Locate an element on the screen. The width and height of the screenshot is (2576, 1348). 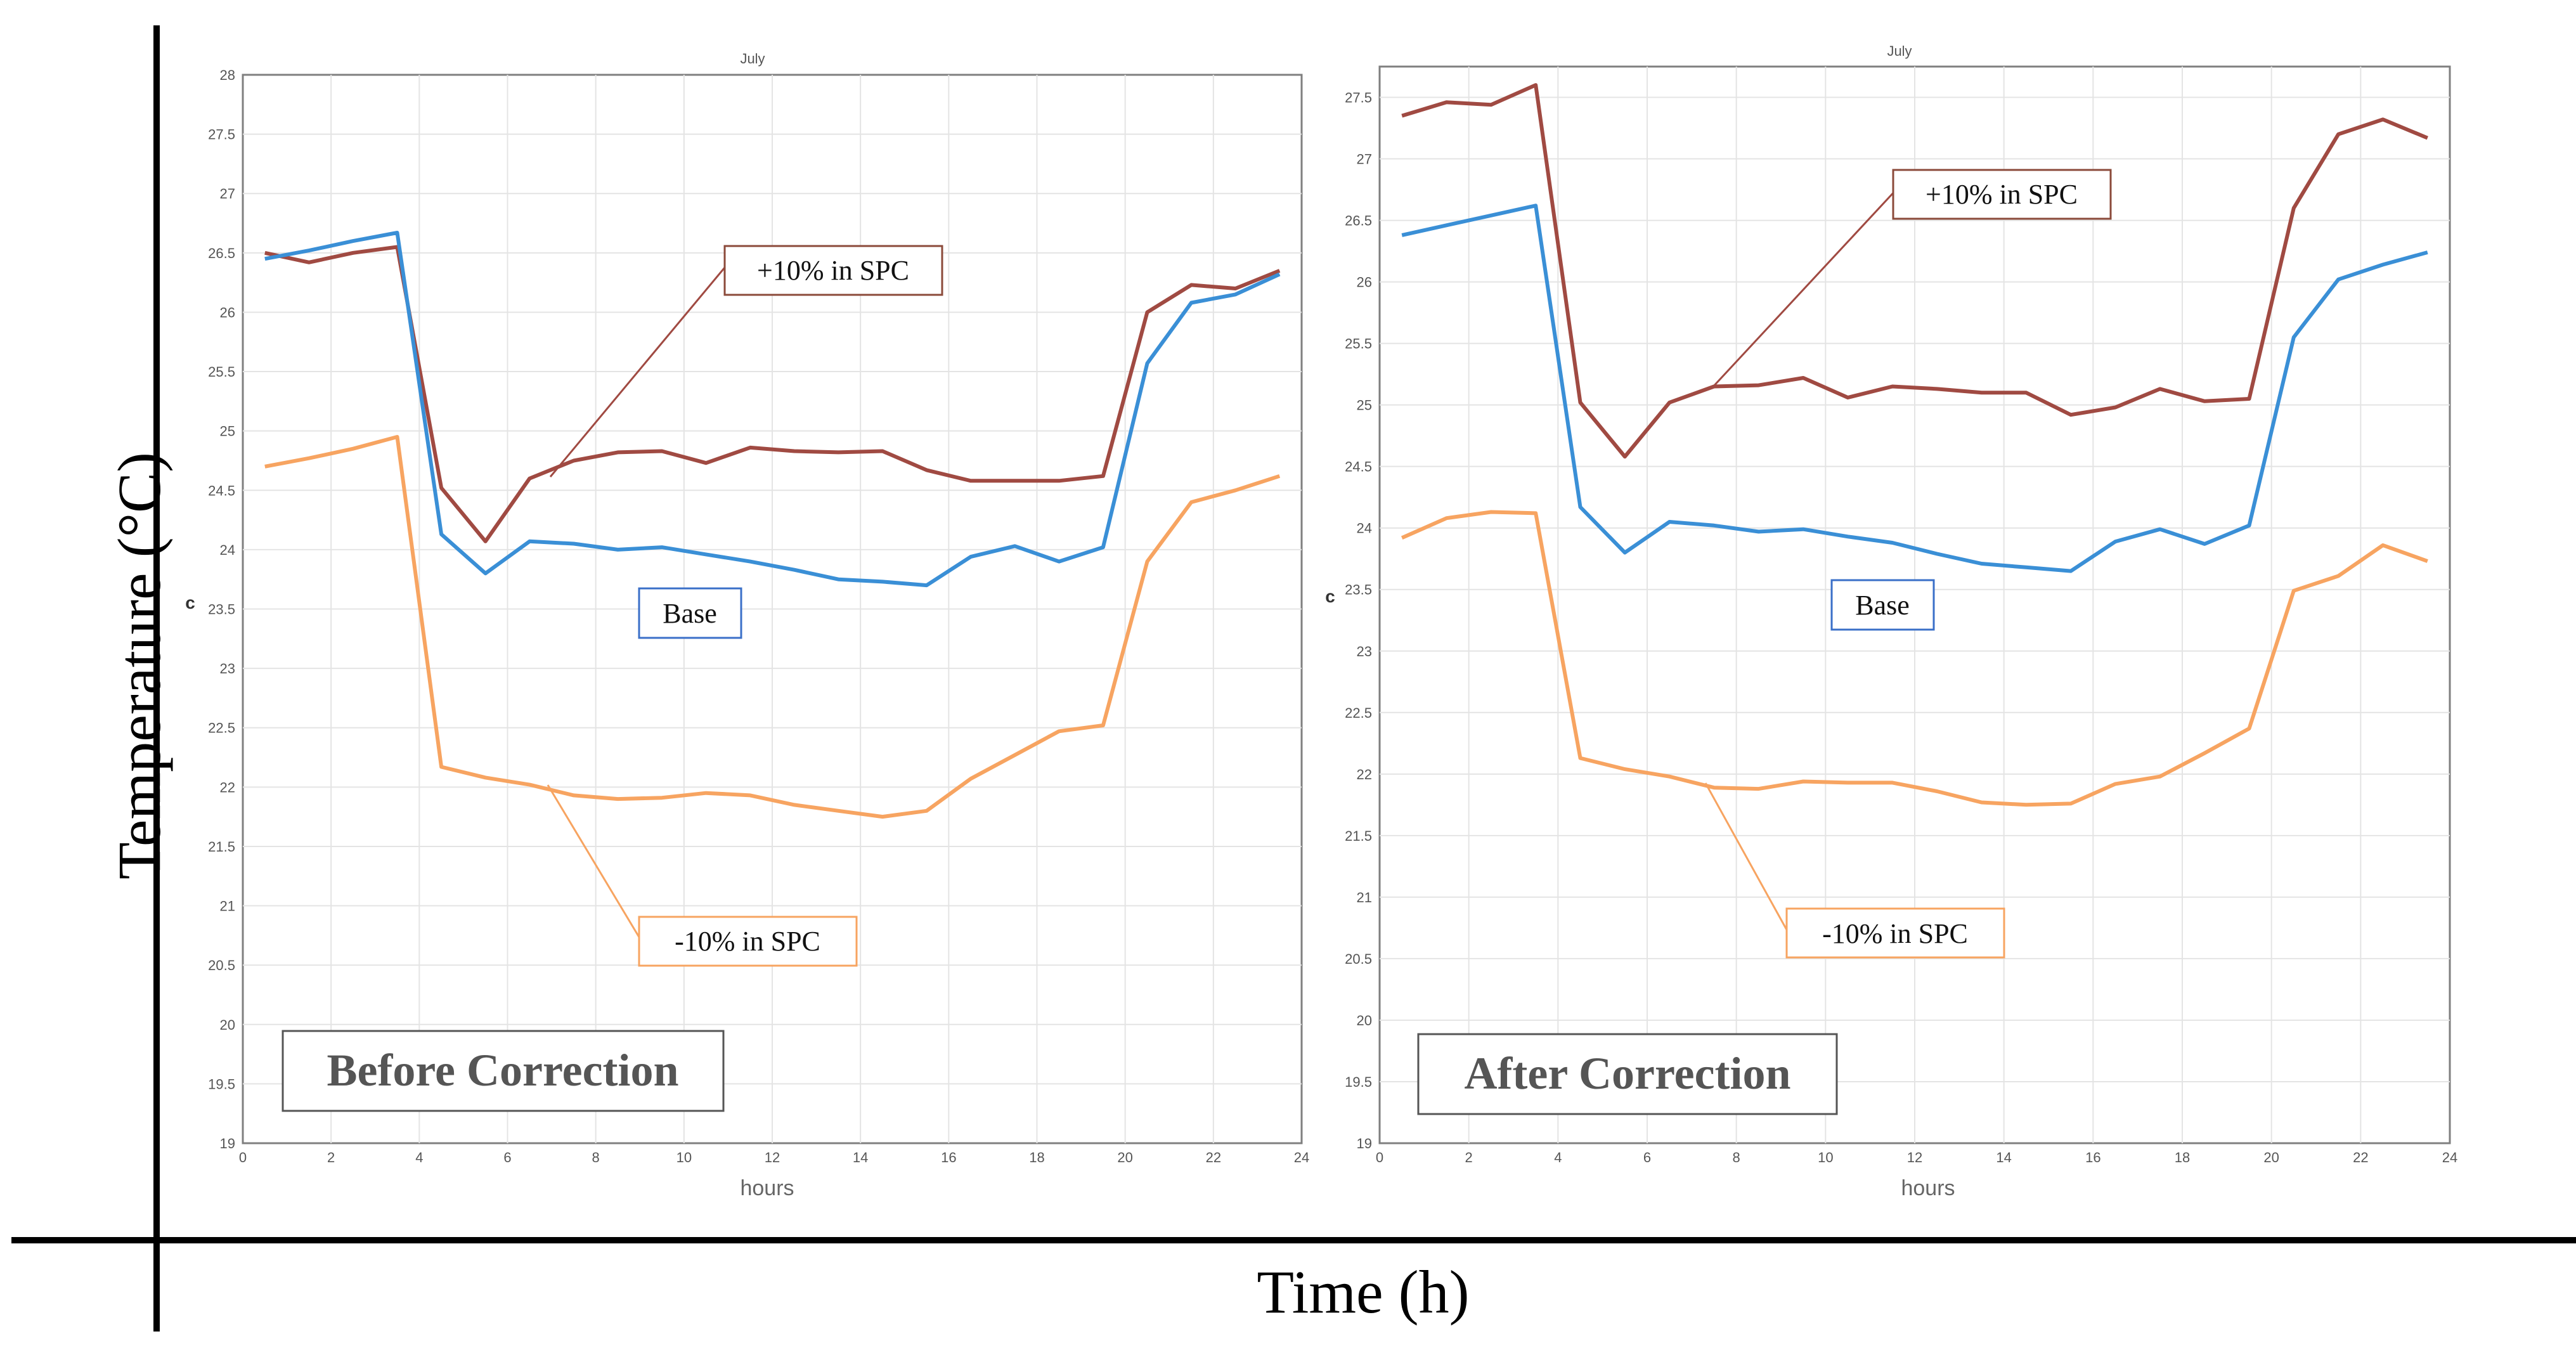
figure-y-label: Temperature (°C) is located at coordinates (139, 665).